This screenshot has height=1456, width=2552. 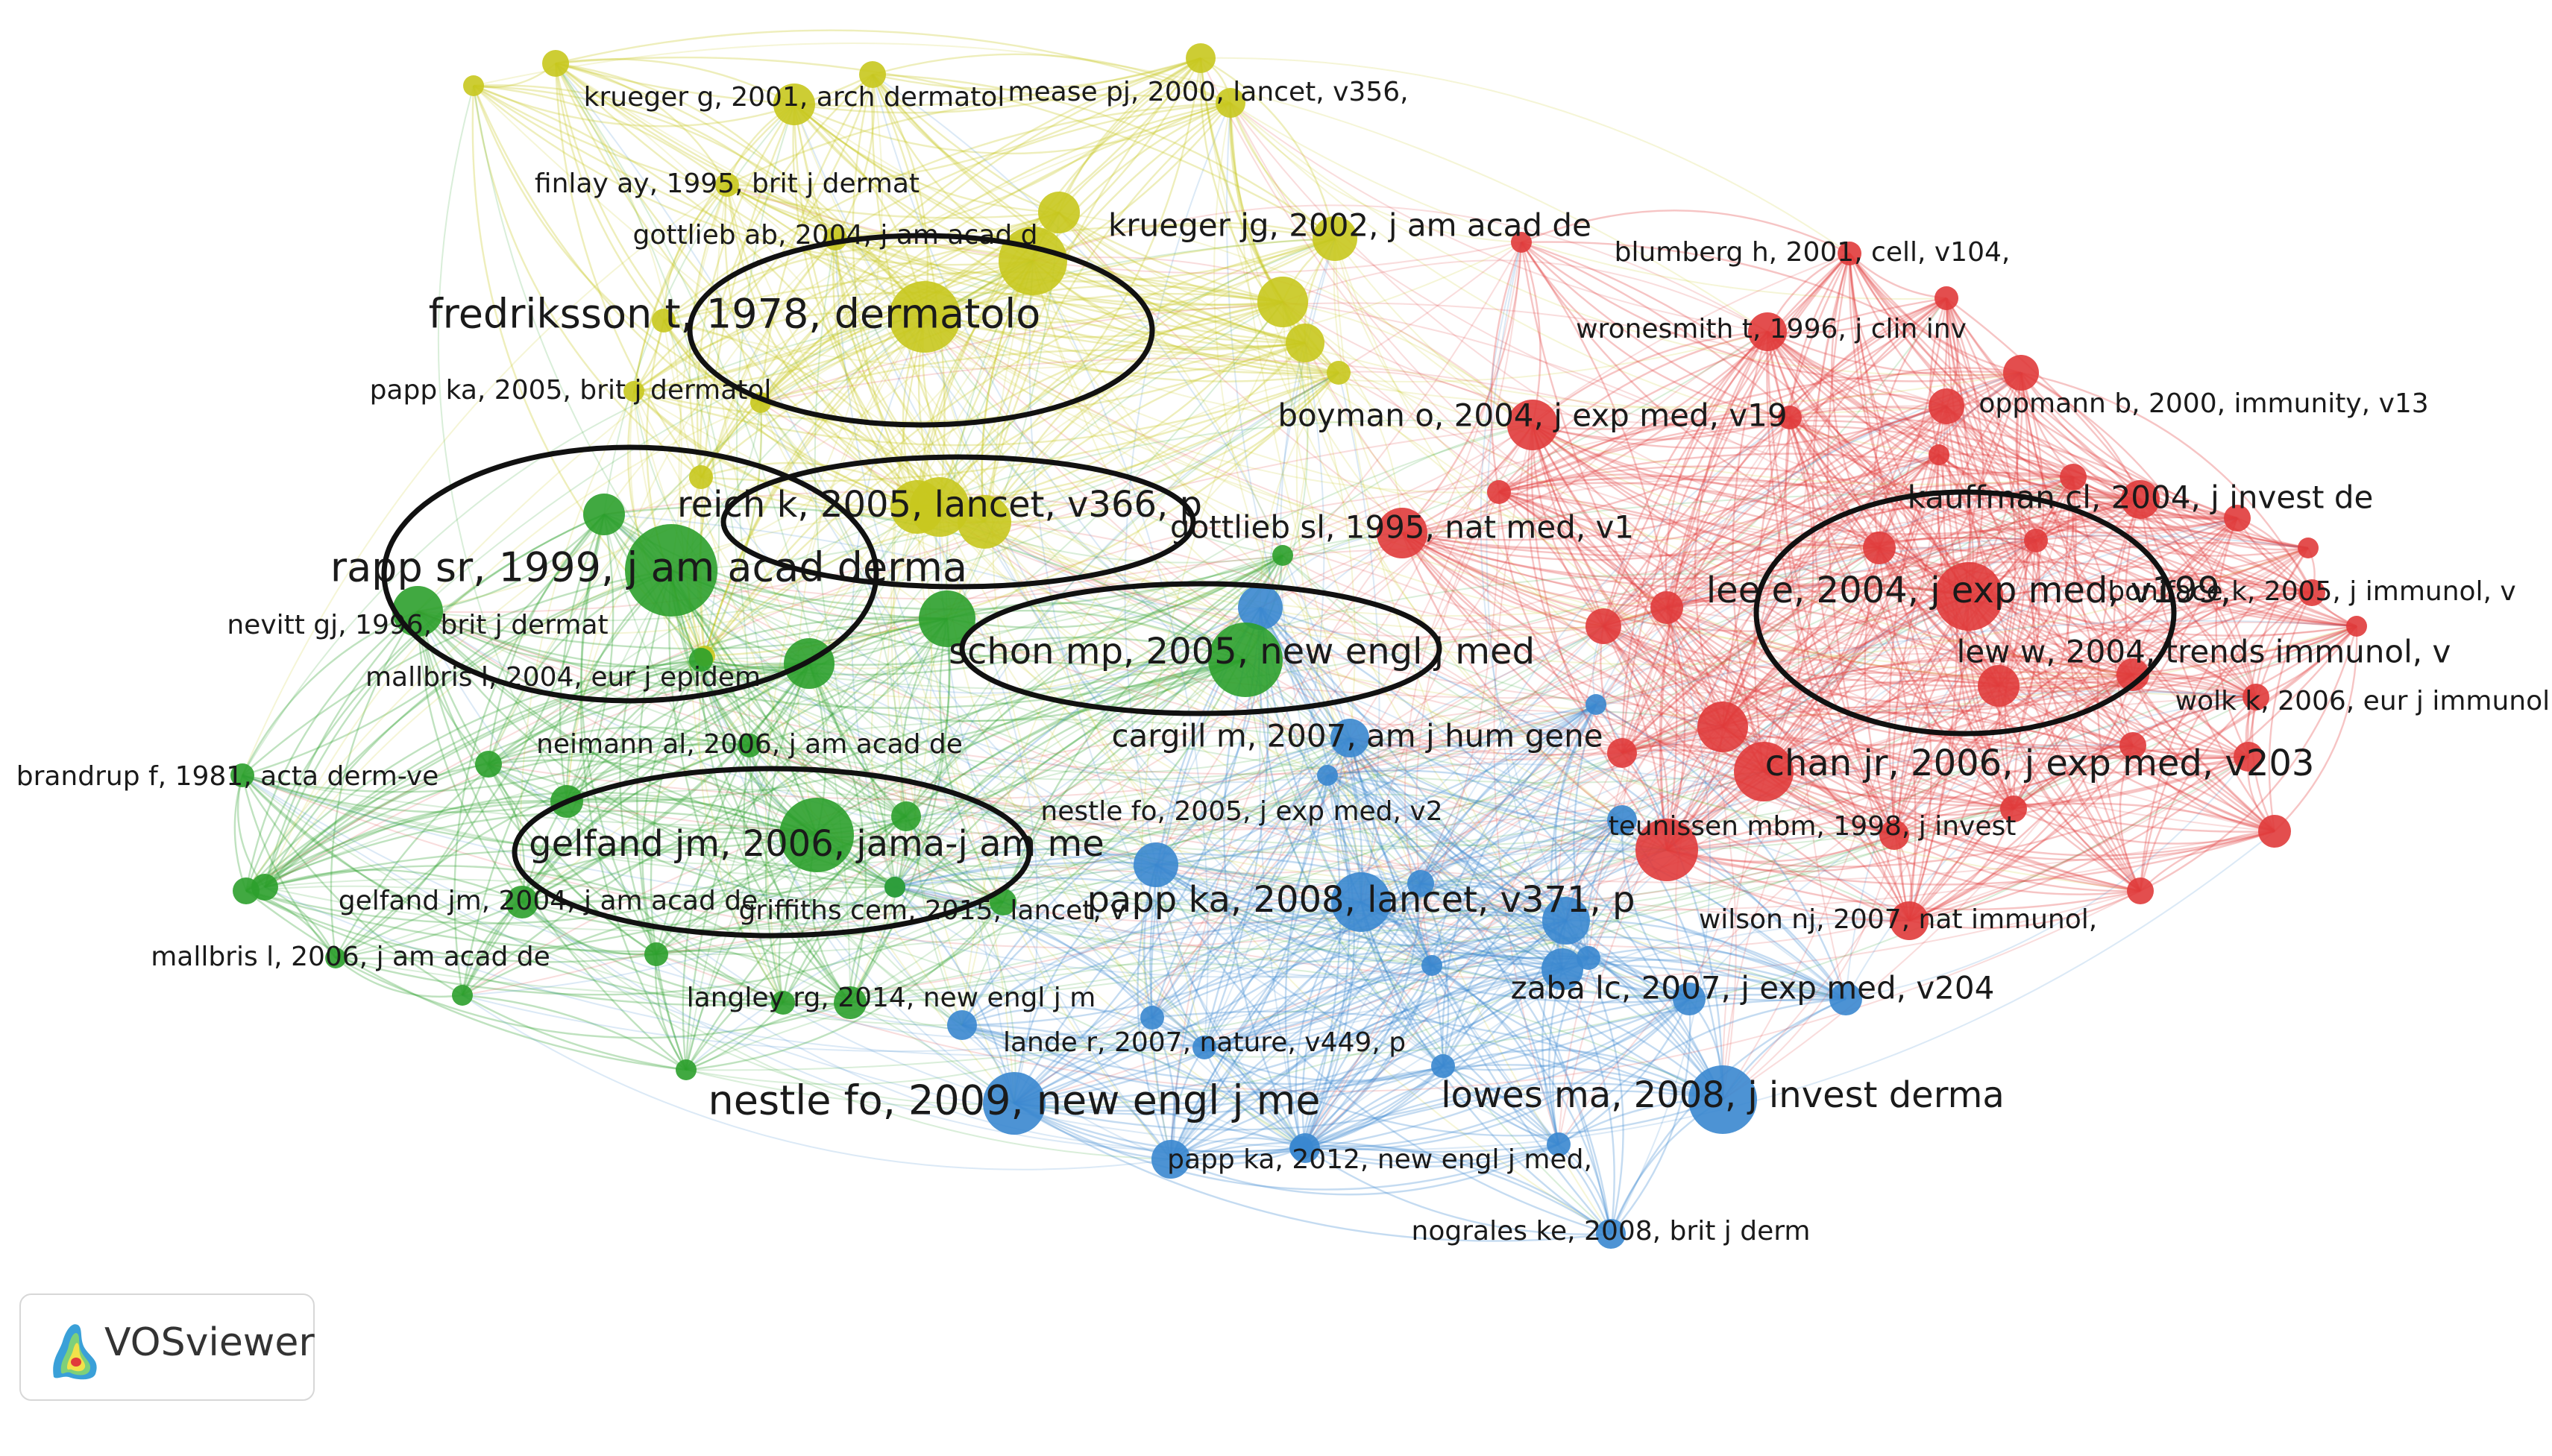 What do you see at coordinates (1909, 920) in the screenshot?
I see `node-wilson` at bounding box center [1909, 920].